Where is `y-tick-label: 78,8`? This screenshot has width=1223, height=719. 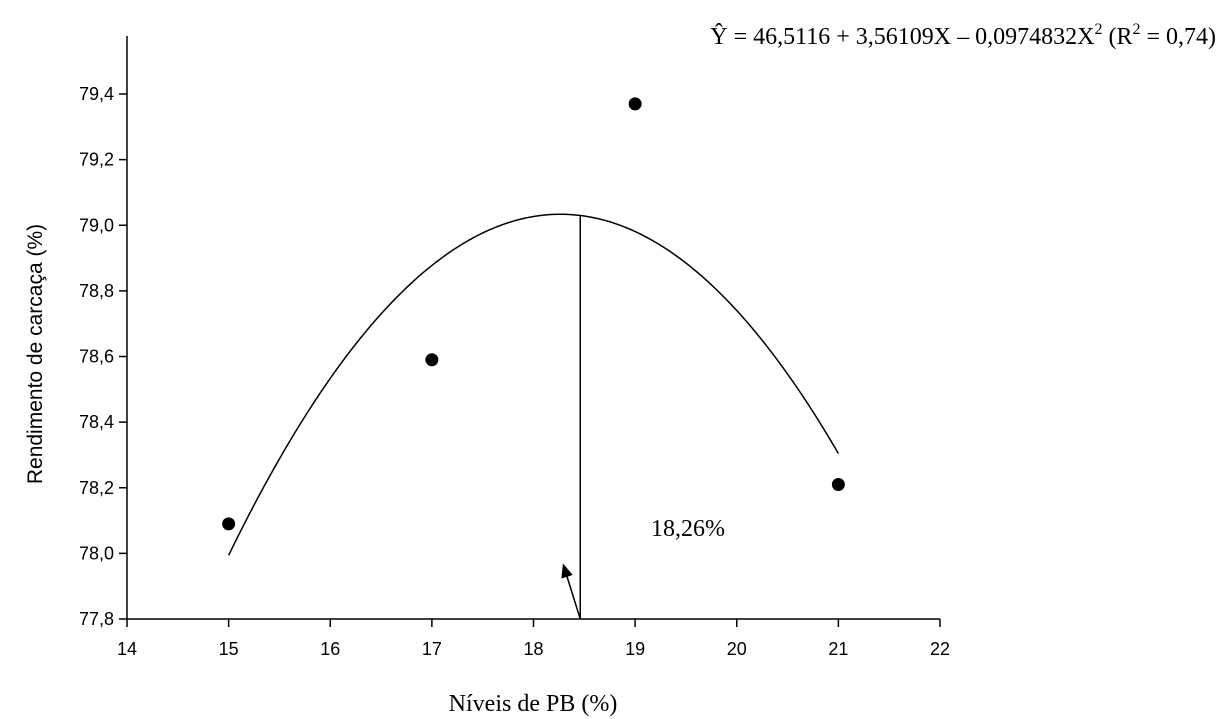
y-tick-label: 78,8 is located at coordinates (96, 291).